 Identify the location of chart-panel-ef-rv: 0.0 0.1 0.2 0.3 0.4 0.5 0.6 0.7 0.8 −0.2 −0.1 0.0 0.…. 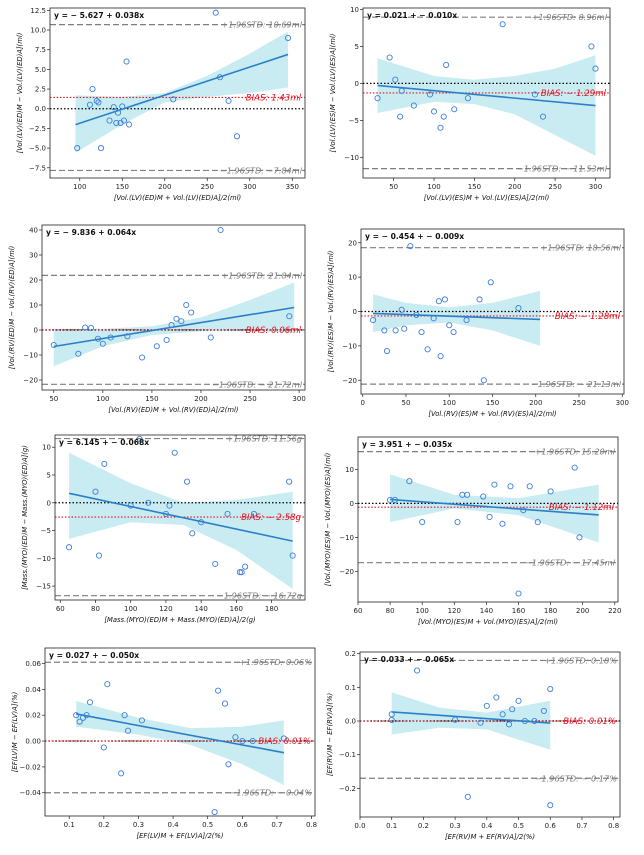
(473, 745).